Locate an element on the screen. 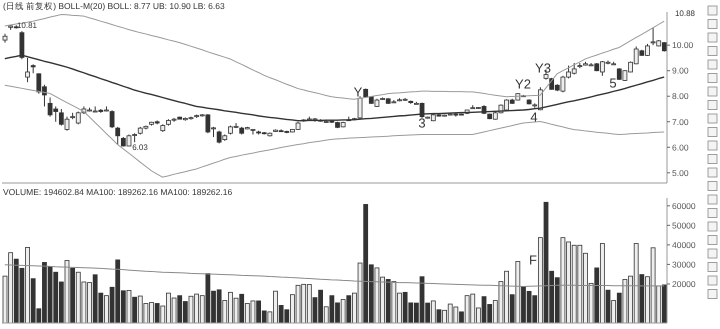  chart-title: VOLUME: 194602.84 MA100: 189262.16 MA100: 189262.16 is located at coordinates (117, 192).